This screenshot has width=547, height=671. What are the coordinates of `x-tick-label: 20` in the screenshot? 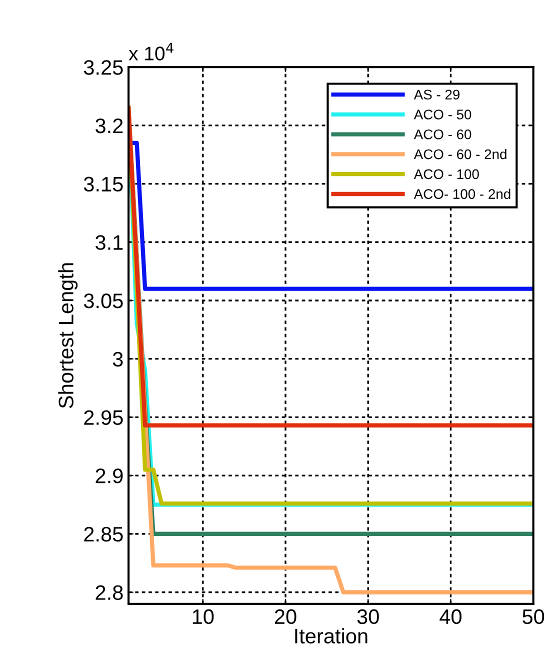 It's located at (285, 616).